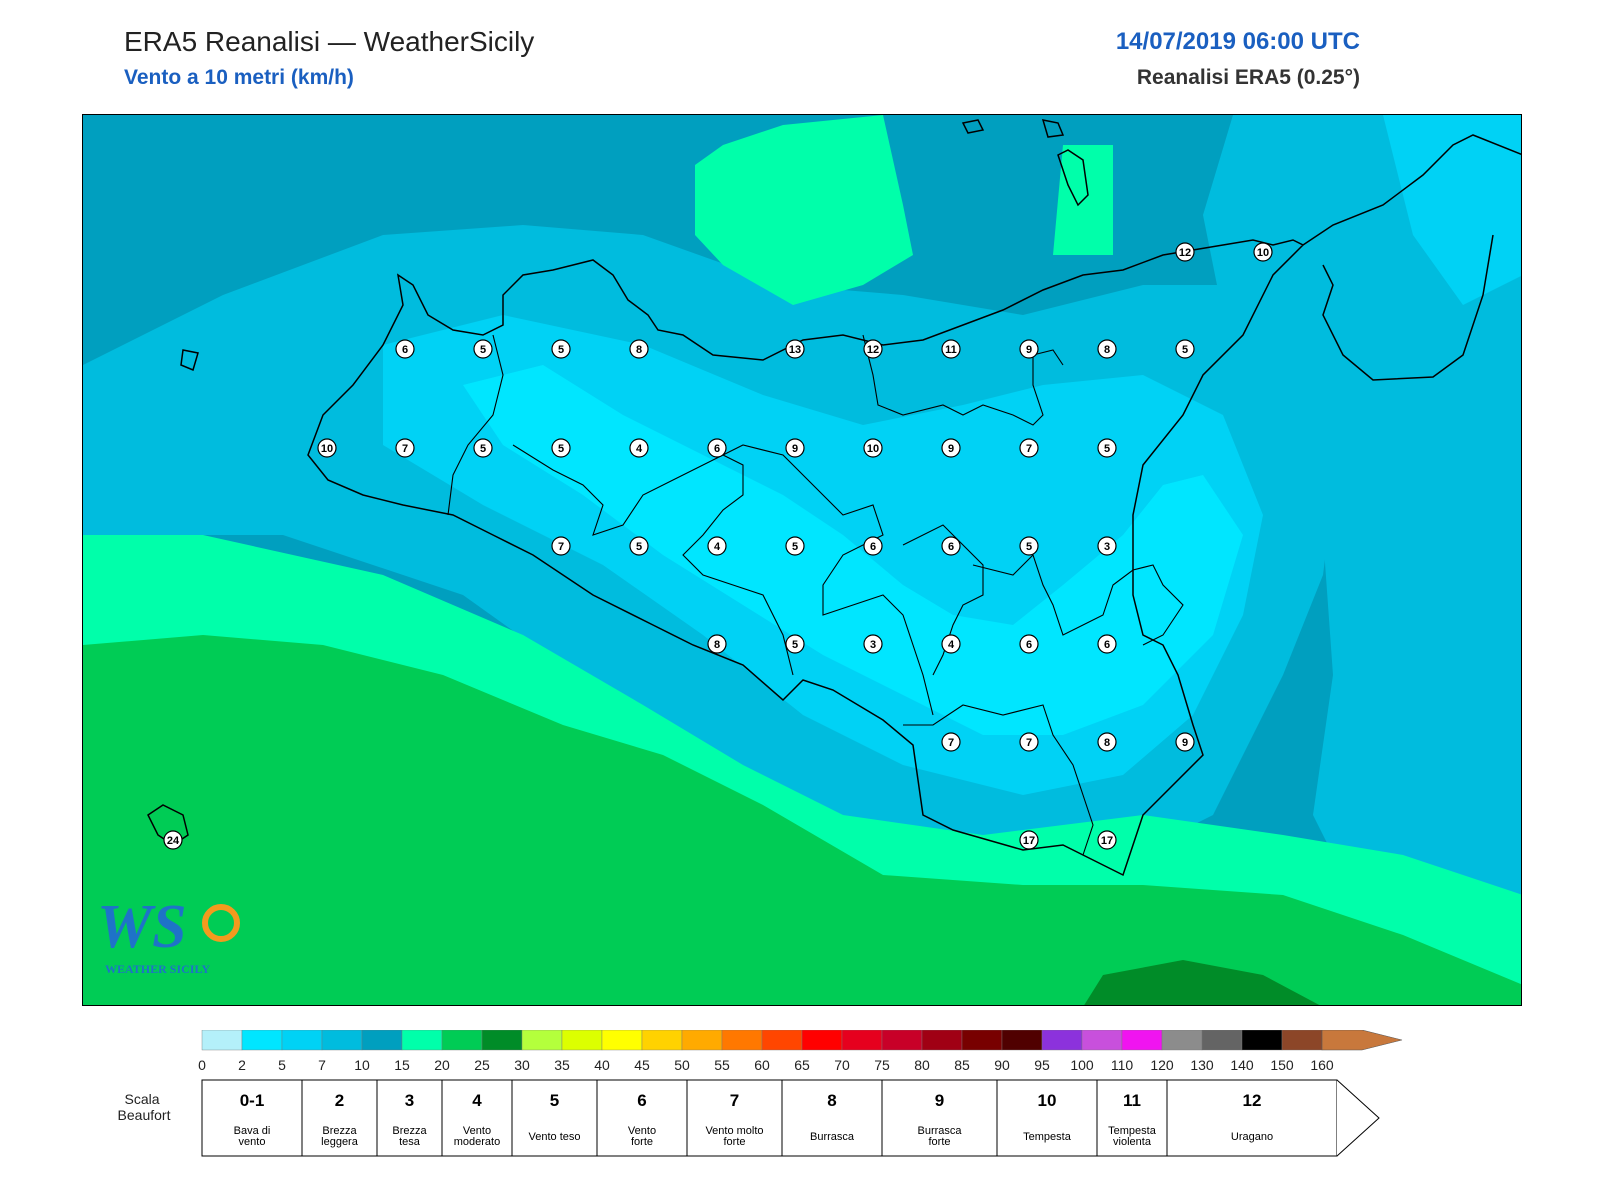 This screenshot has height=1200, width=1600. Describe the element at coordinates (682, 1065) in the screenshot. I see `color-bar-tick-label: 50` at that location.